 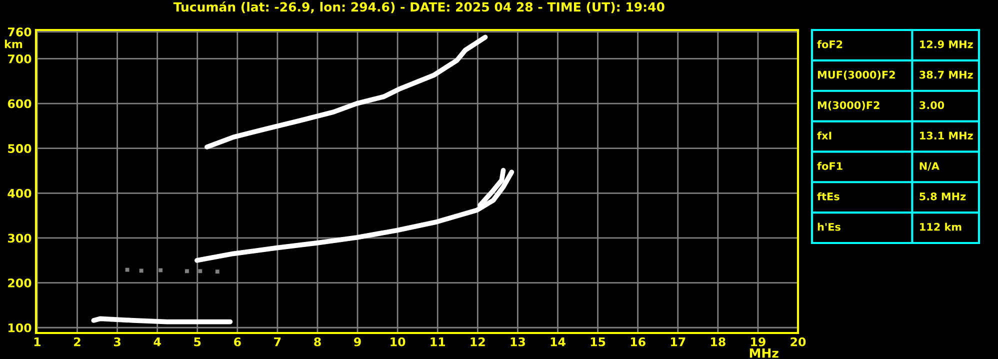 I want to click on x-tick-label: 15, so click(x=598, y=342).